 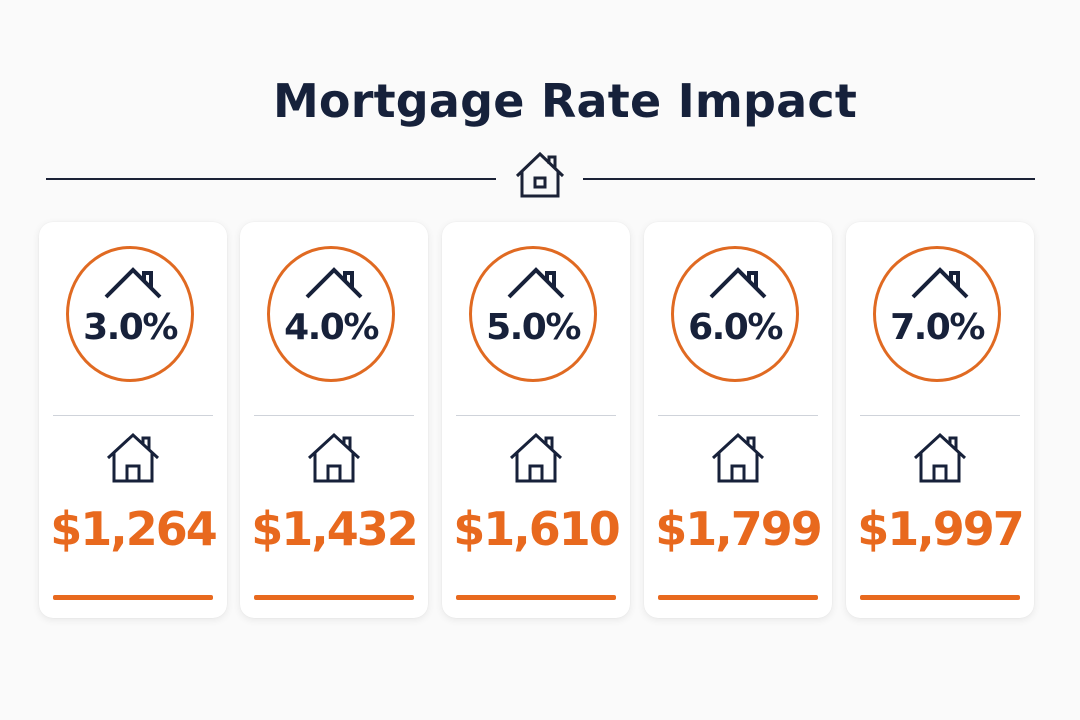 I want to click on rate-card: 5.0% $1,610, so click(x=536, y=420).